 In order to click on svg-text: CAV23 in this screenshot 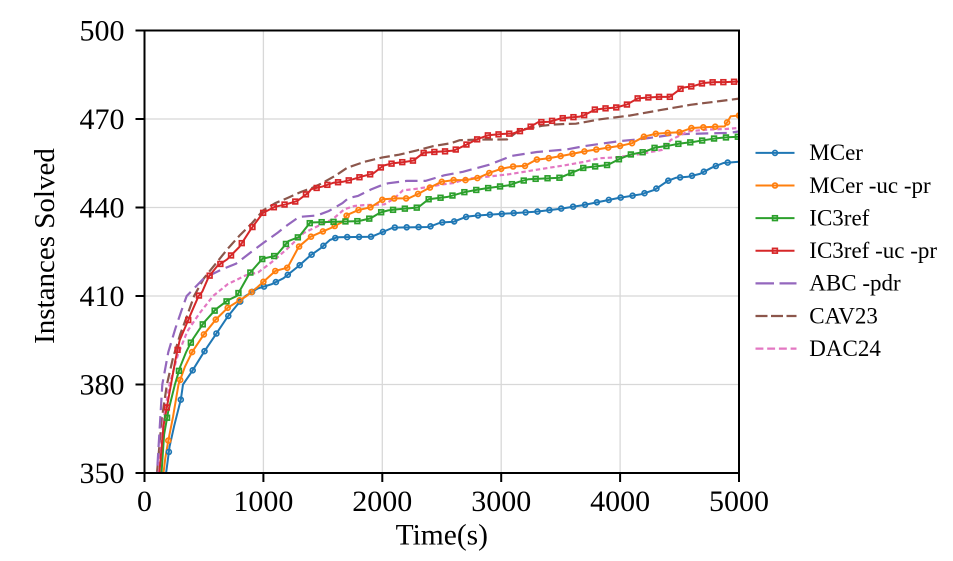, I will do `click(843, 315)`.